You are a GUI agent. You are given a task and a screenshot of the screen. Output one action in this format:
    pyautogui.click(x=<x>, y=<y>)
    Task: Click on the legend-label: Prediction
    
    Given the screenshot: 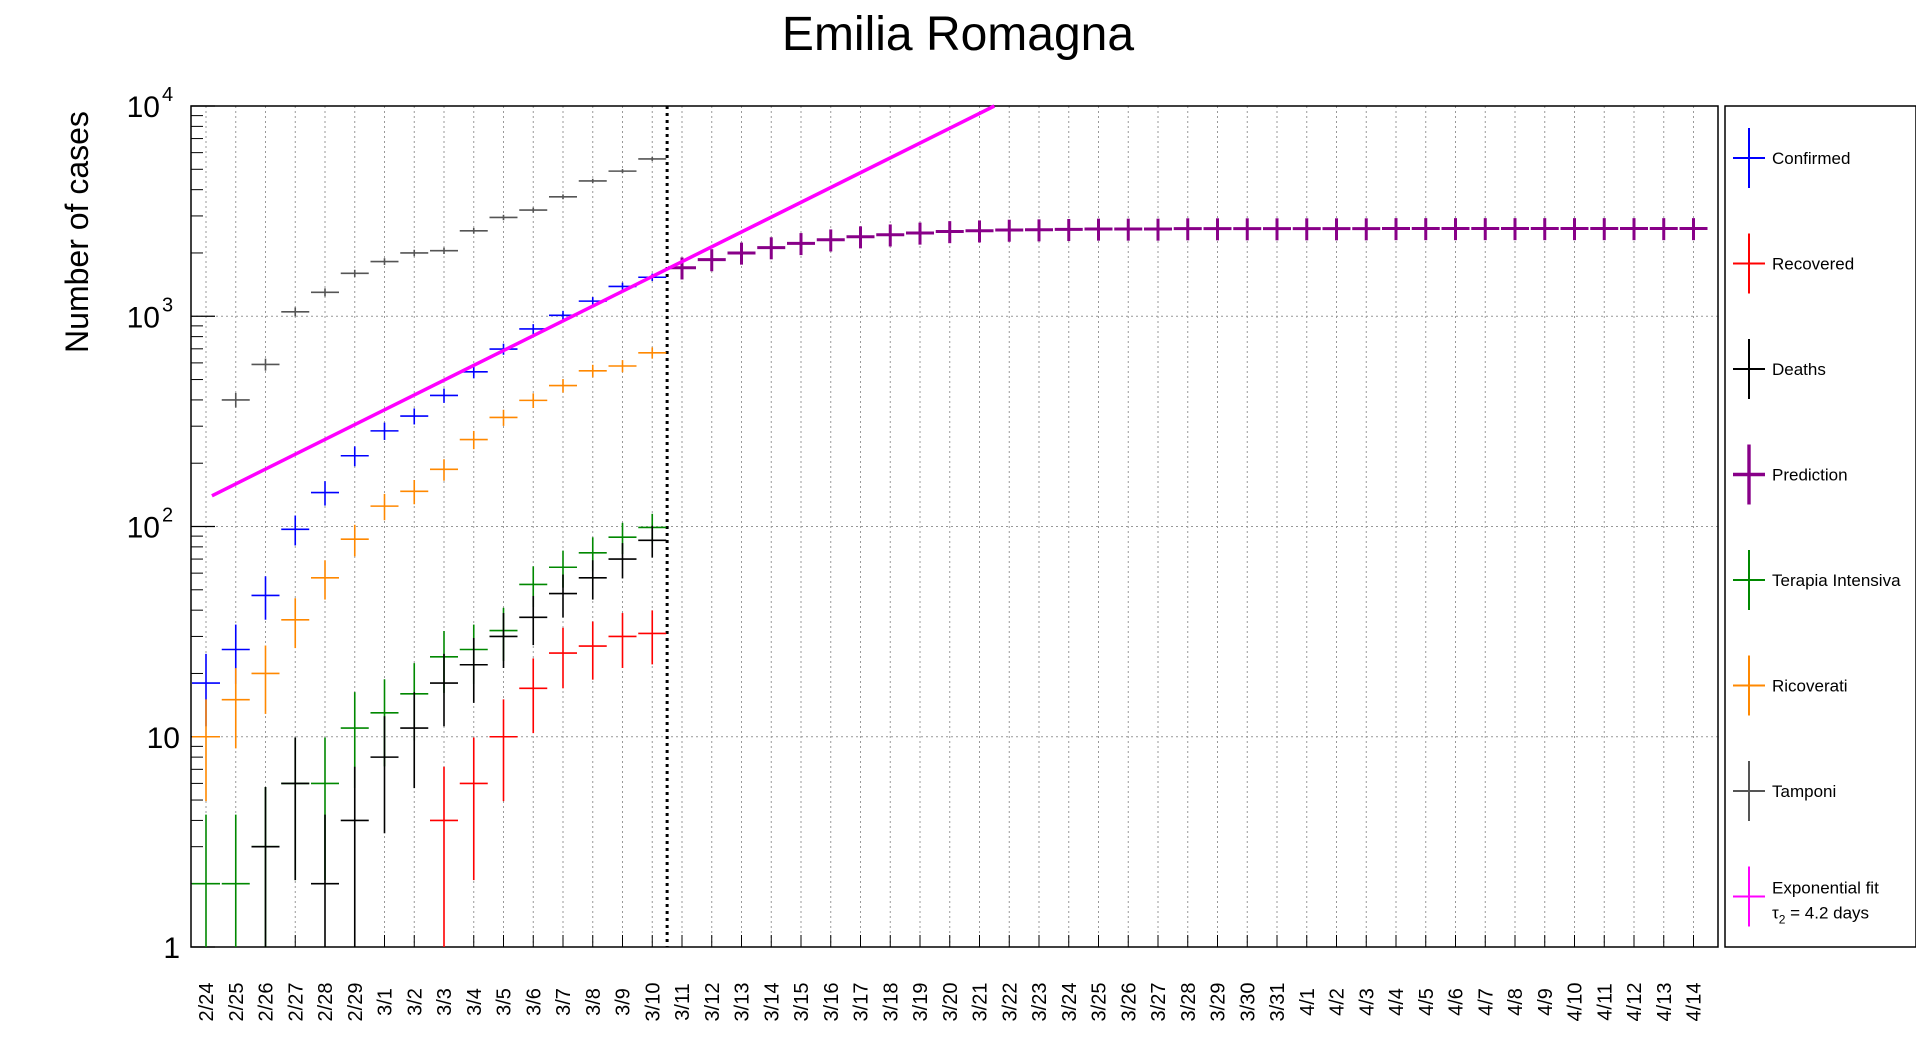 What is the action you would take?
    pyautogui.click(x=1810, y=475)
    